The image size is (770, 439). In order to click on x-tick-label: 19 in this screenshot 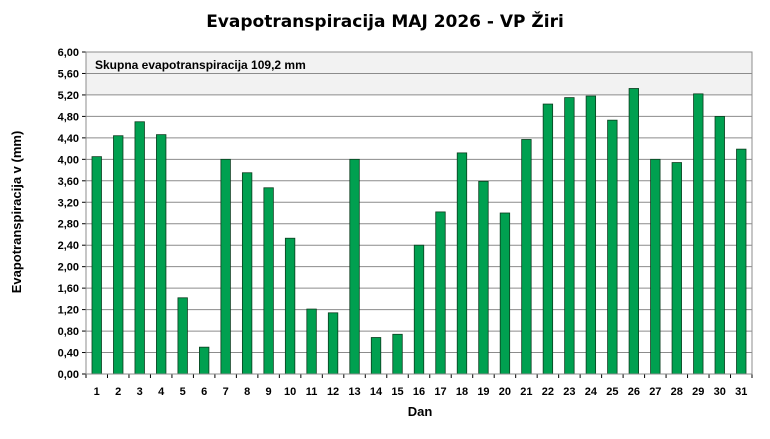, I will do `click(483, 392)`.